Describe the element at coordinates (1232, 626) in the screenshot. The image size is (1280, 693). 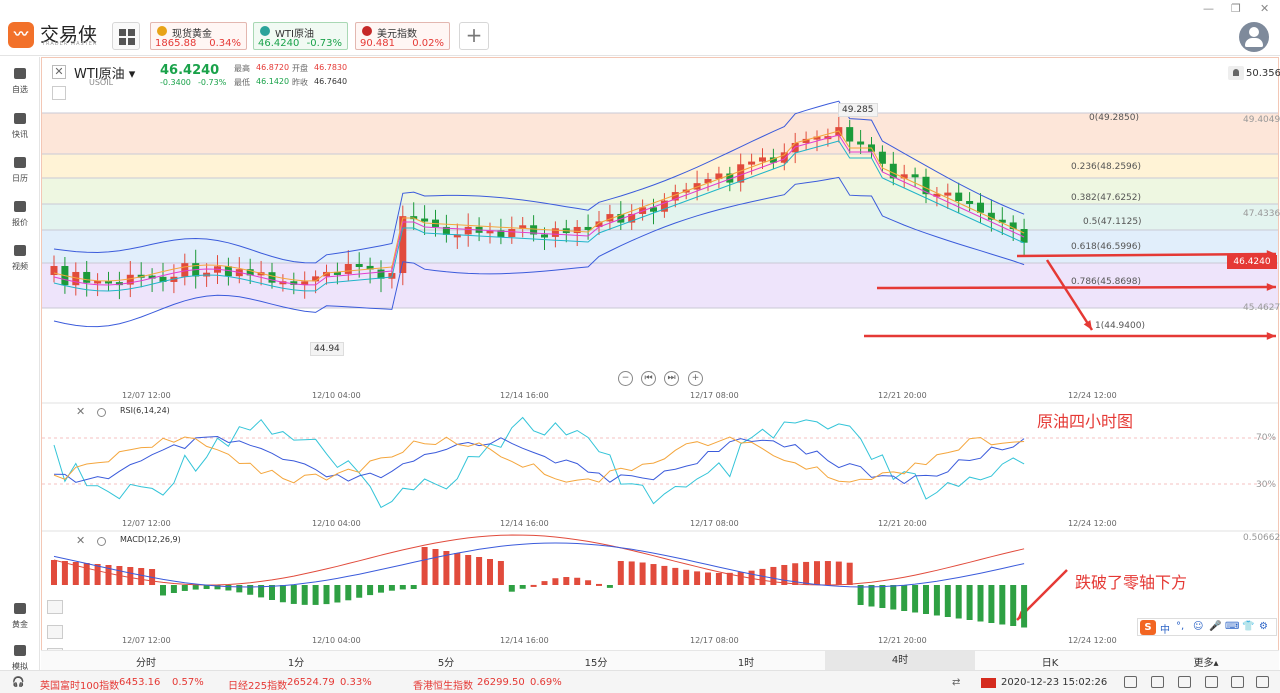
I see `ime-item: ⌨` at that location.